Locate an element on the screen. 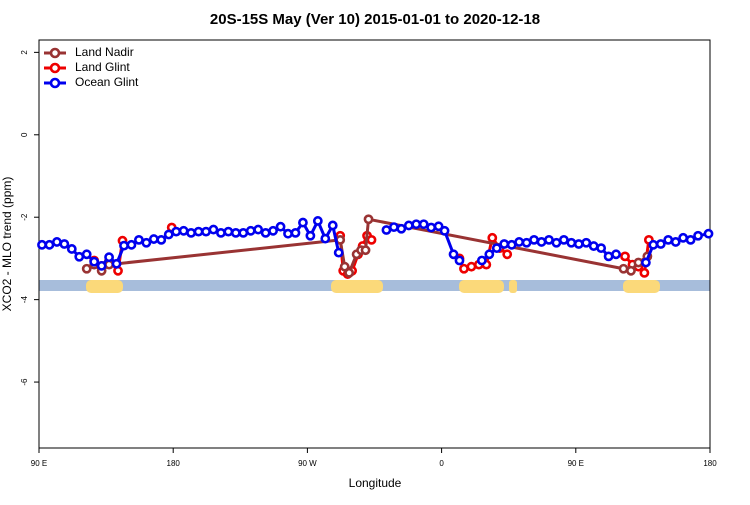 The width and height of the screenshot is (750, 505). y-tick-label: -2 is located at coordinates (24, 217).